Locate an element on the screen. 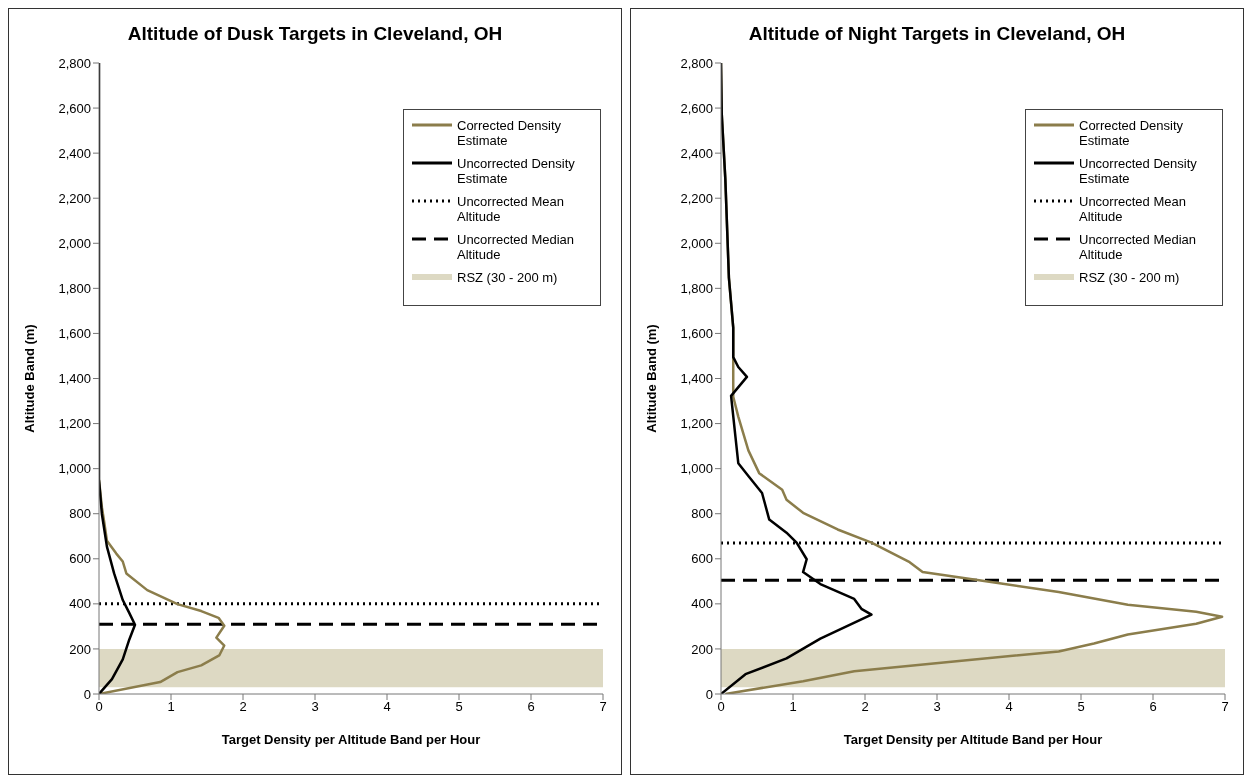  chart-title: Altitude of Dusk Targets in Cleveland, OH is located at coordinates (315, 34).